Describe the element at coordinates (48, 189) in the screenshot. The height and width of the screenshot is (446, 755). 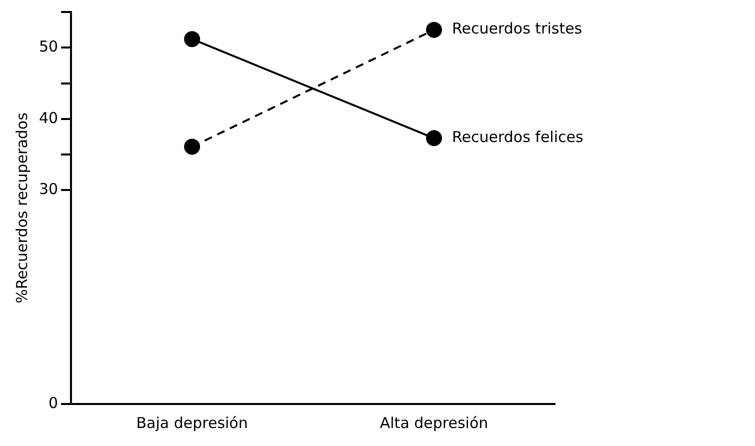
I see `y-tick-label: 30` at that location.